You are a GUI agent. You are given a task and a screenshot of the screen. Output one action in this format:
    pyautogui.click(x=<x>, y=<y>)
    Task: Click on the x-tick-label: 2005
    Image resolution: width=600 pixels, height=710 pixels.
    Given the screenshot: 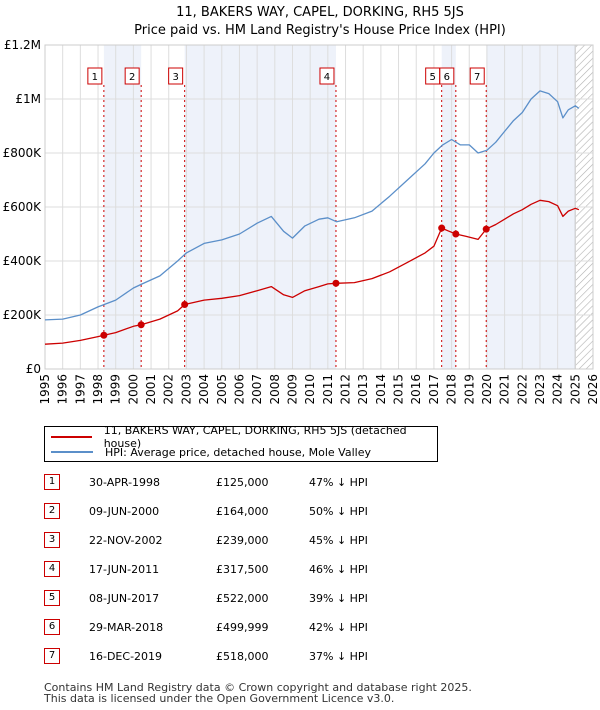 What is the action you would take?
    pyautogui.click(x=222, y=389)
    